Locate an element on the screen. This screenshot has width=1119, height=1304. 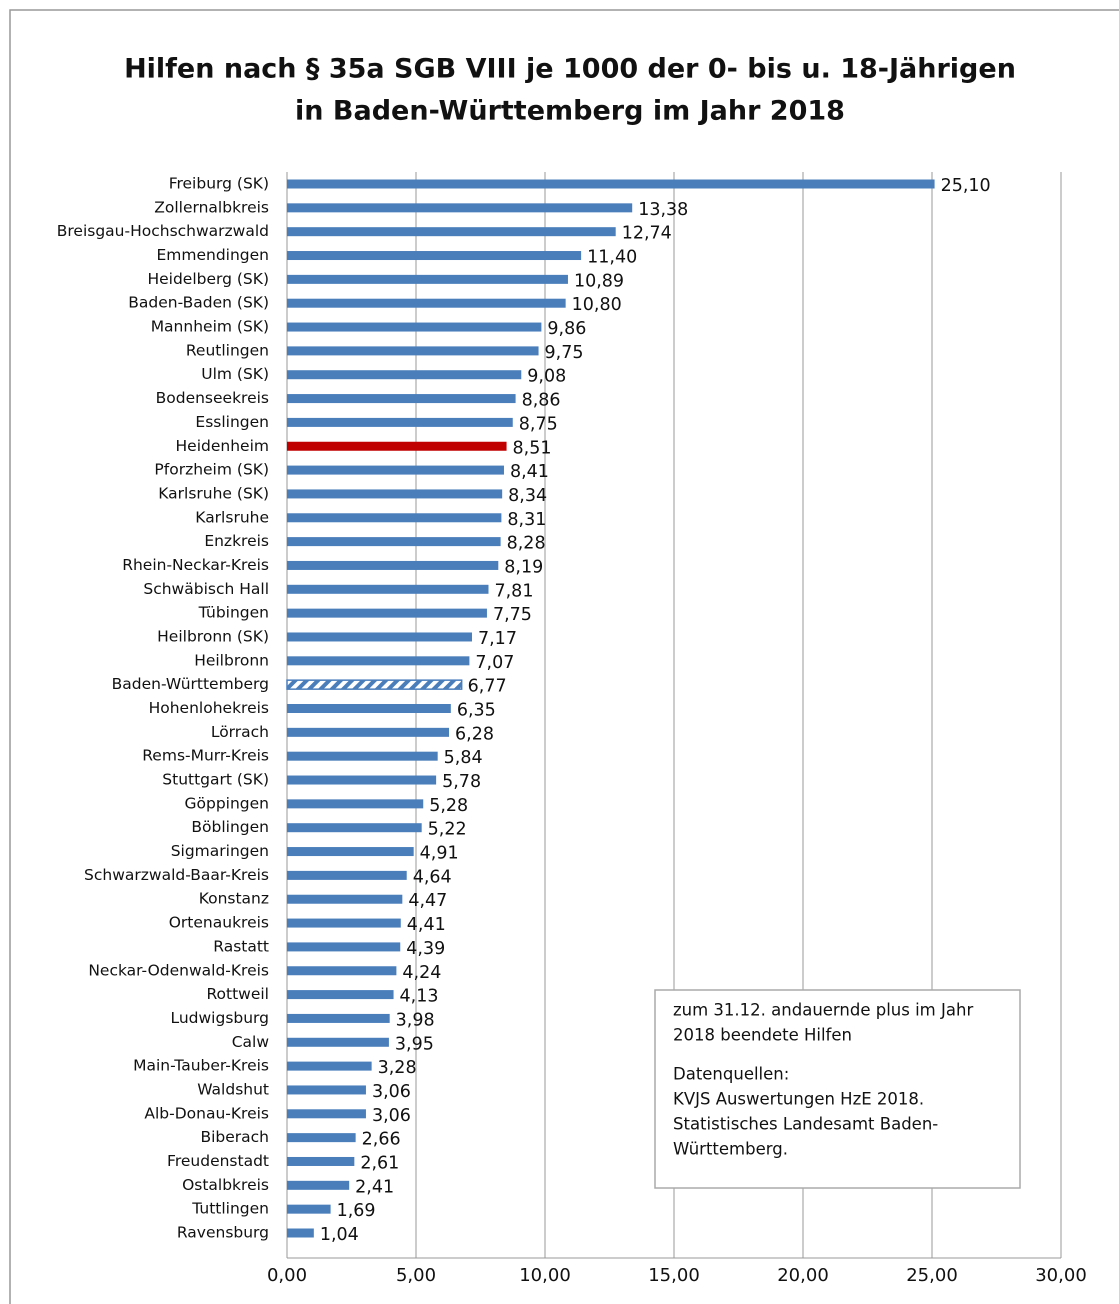
x-tick-label: 15,00 is located at coordinates (674, 1275).